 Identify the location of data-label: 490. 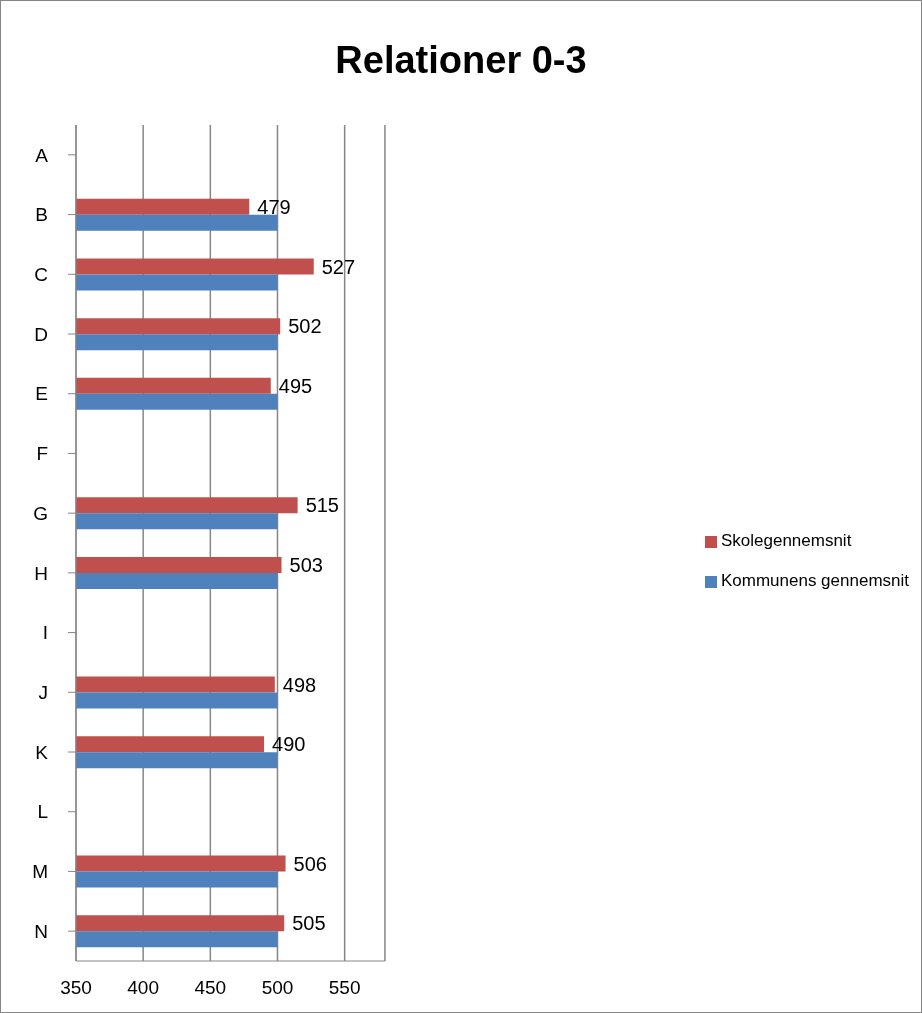
(289, 744).